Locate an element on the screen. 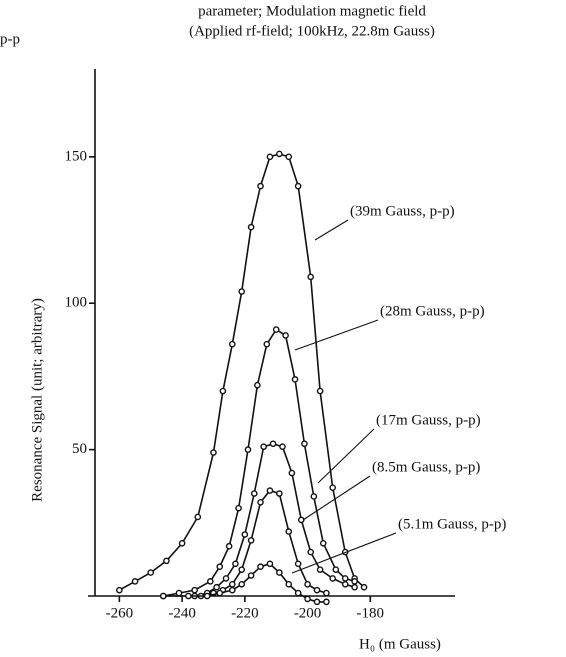 Image resolution: width=566 pixels, height=657 pixels. x-tick-label: -240 is located at coordinates (182, 613).